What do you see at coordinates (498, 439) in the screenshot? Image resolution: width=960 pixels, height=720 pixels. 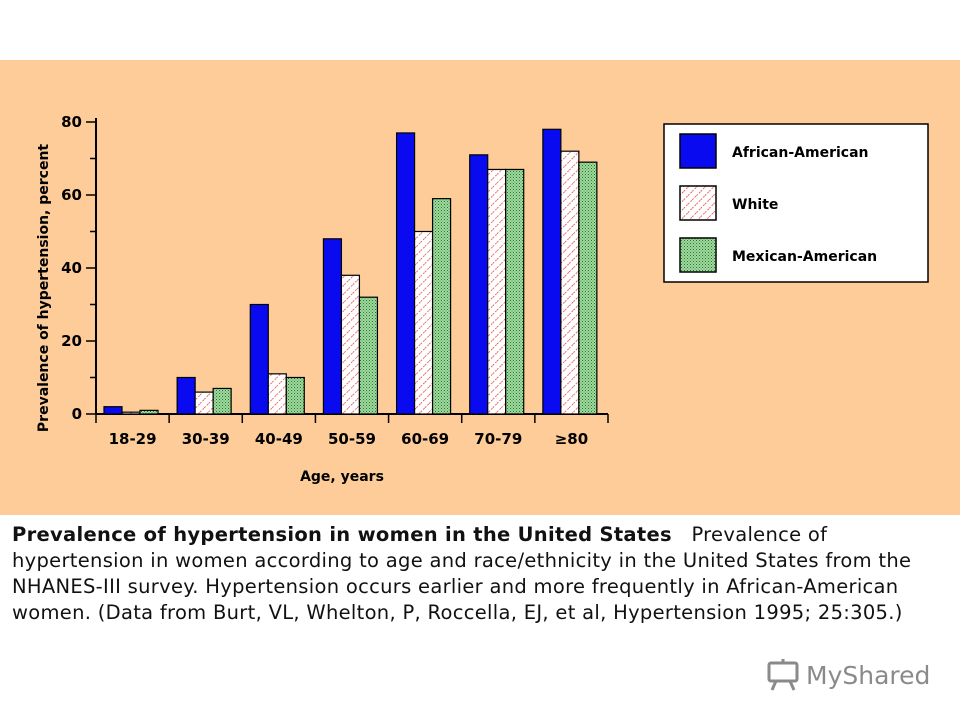 I see `x-tick-label: 70-79` at bounding box center [498, 439].